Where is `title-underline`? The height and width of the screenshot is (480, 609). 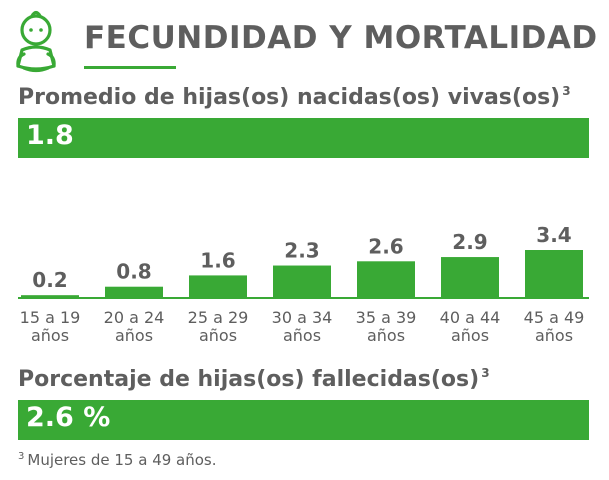
title-underline is located at coordinates (130, 67).